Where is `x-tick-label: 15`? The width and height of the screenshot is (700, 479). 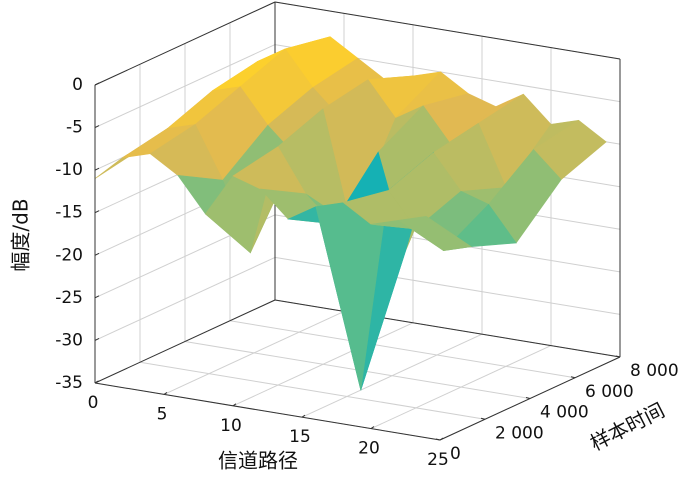 x-tick-label: 15 is located at coordinates (300, 437).